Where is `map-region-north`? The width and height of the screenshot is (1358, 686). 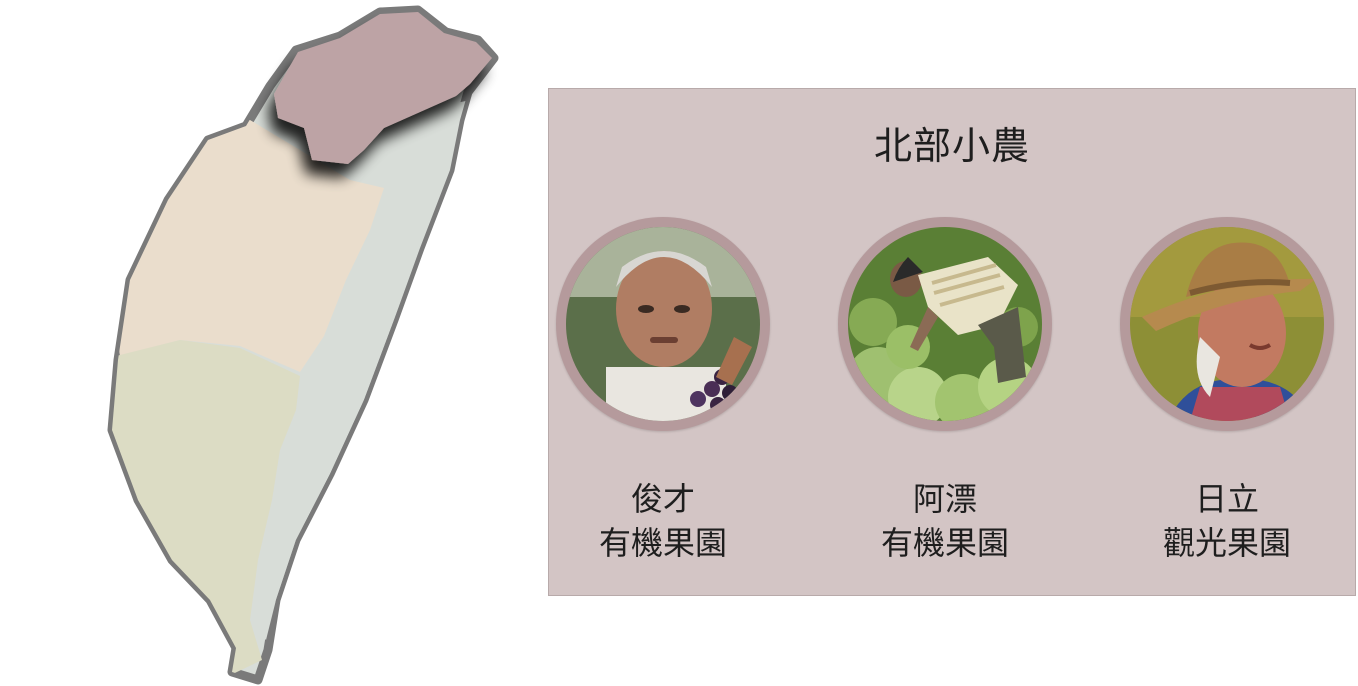 map-region-north is located at coordinates (383, 88).